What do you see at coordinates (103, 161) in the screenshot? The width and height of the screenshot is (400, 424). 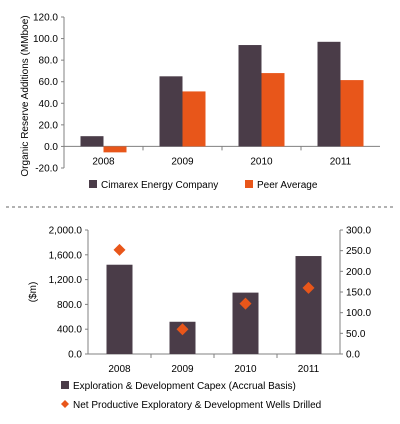 I see `chart1-x-tick-label: 2008` at bounding box center [103, 161].